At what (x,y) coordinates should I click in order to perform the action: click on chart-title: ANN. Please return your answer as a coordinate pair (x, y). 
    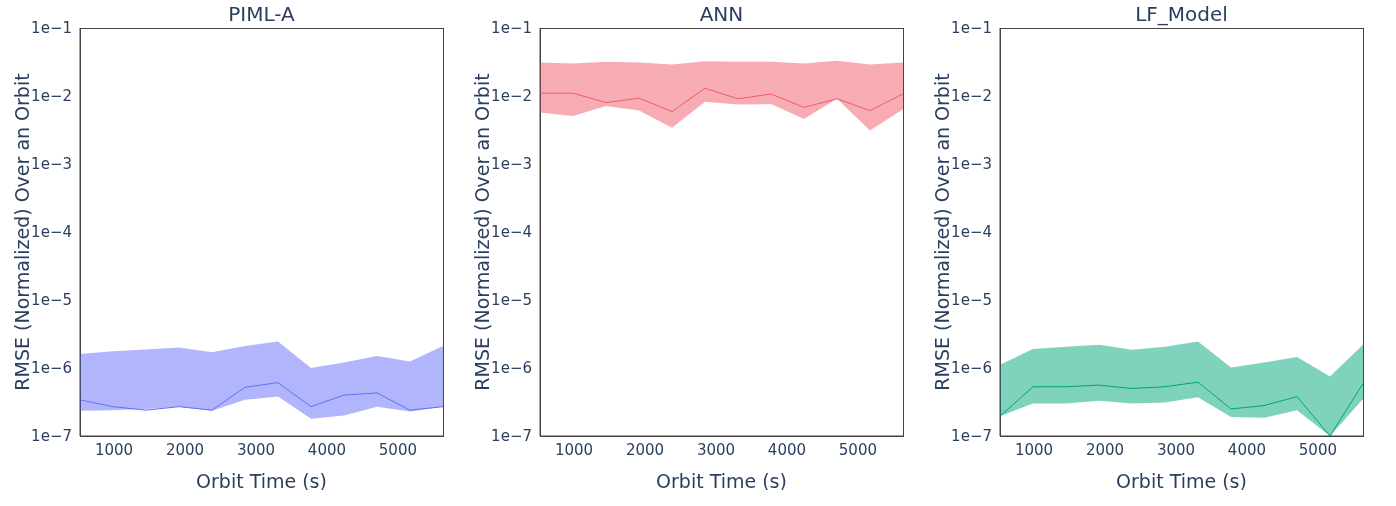
    Looking at the image, I should click on (721, 14).